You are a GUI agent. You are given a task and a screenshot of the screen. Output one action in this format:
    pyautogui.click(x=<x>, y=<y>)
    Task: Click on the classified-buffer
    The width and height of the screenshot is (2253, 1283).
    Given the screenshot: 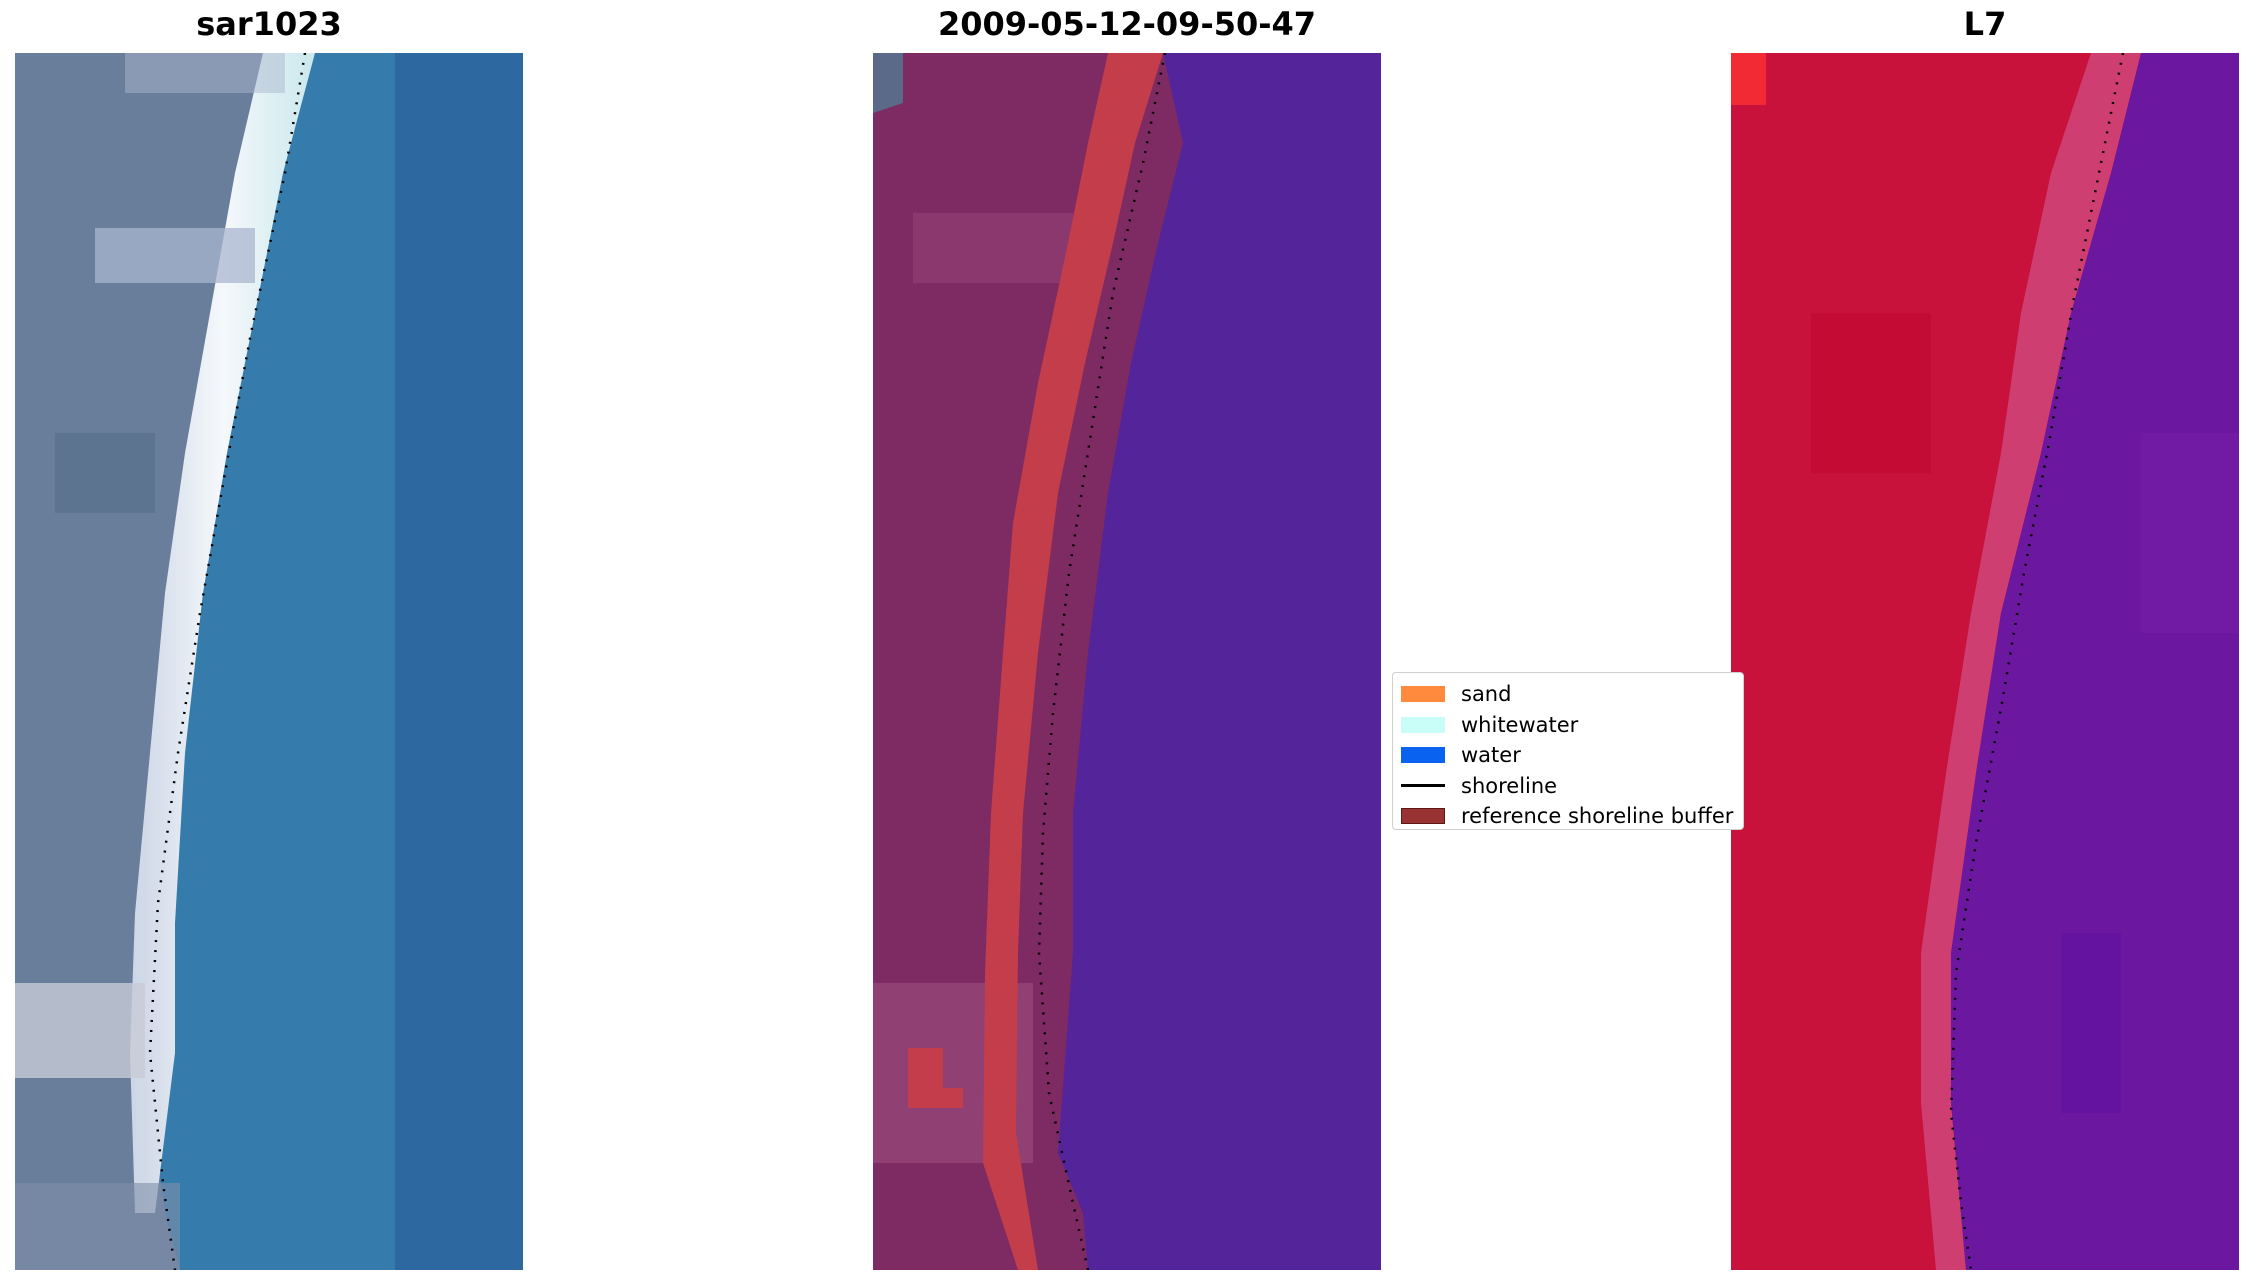 What is the action you would take?
    pyautogui.click(x=1073, y=661)
    